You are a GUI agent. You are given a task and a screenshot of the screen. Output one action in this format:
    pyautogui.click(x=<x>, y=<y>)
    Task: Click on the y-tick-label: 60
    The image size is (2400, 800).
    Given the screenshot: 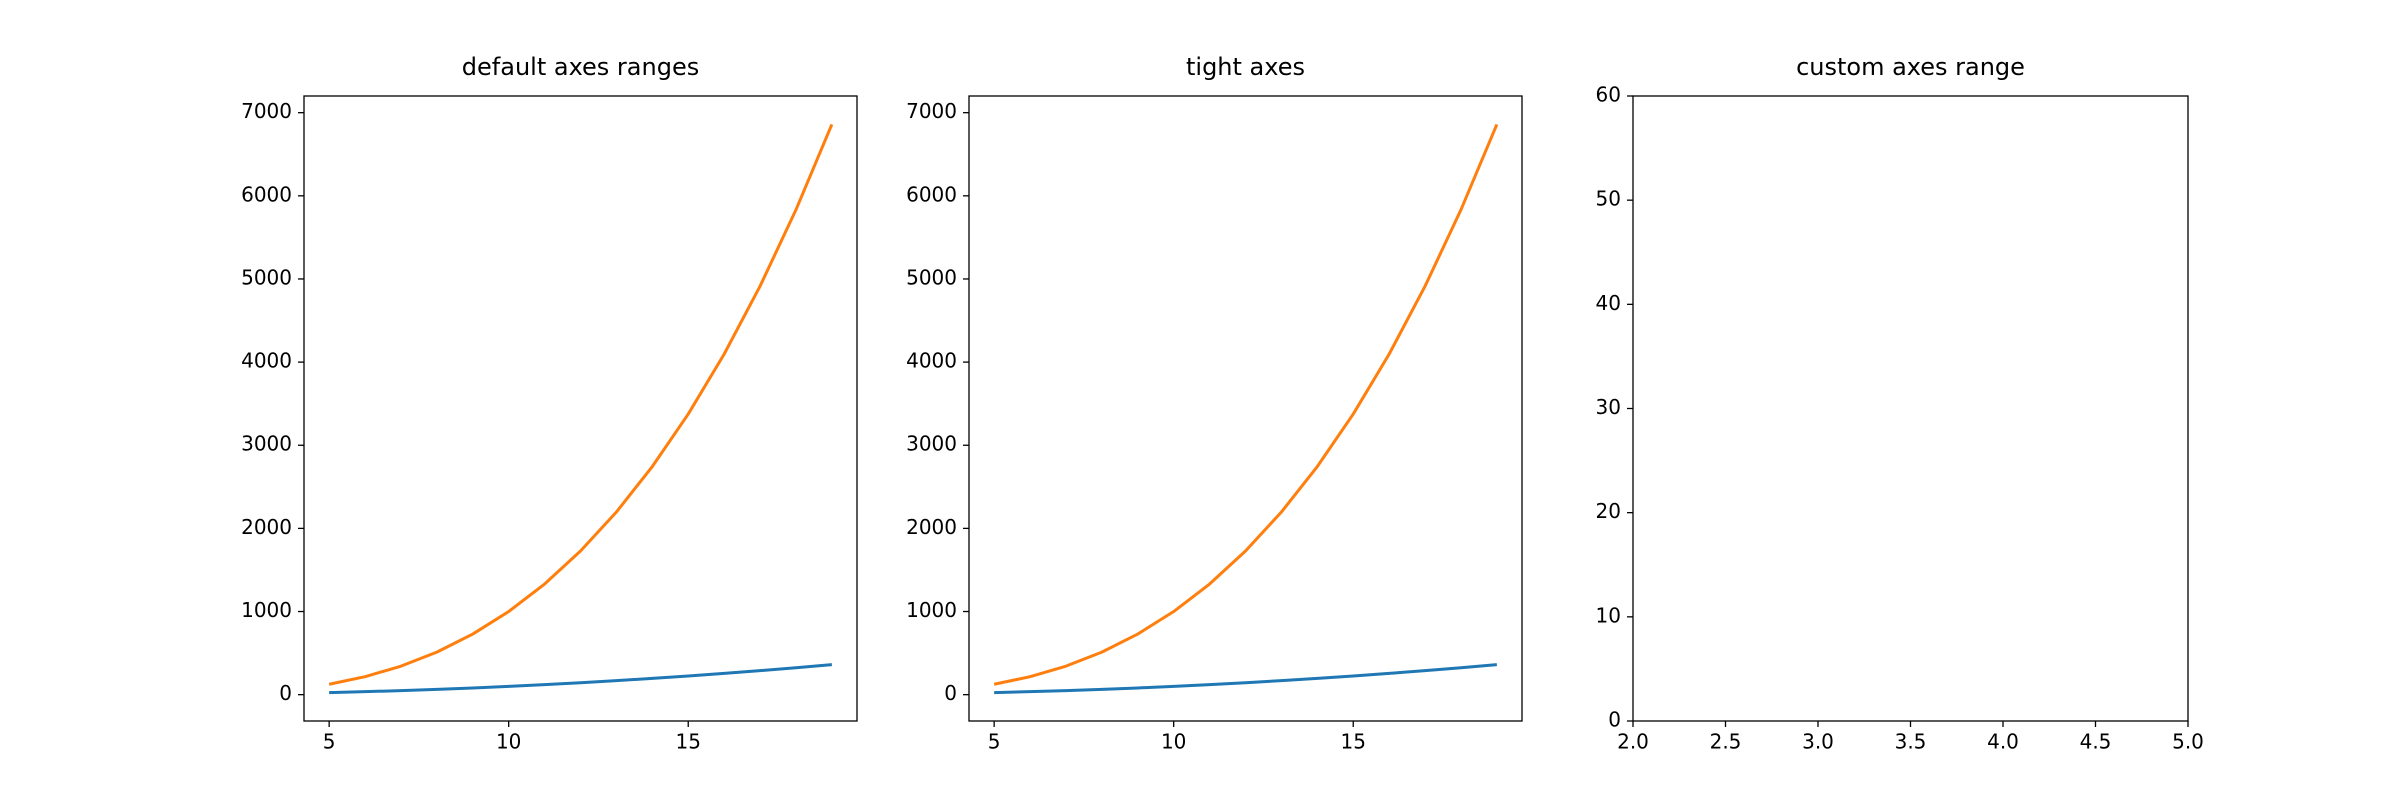 What is the action you would take?
    pyautogui.click(x=1608, y=95)
    